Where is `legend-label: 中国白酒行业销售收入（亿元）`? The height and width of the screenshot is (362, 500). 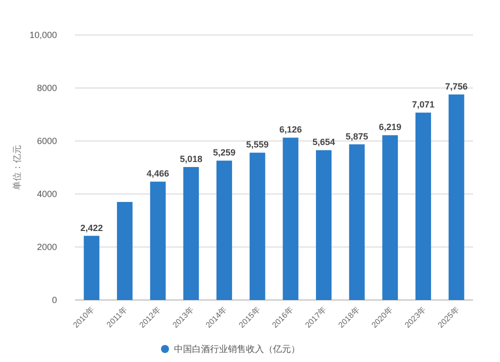
legend-label: 中国白酒行业销售收入（亿元） is located at coordinates (237, 349).